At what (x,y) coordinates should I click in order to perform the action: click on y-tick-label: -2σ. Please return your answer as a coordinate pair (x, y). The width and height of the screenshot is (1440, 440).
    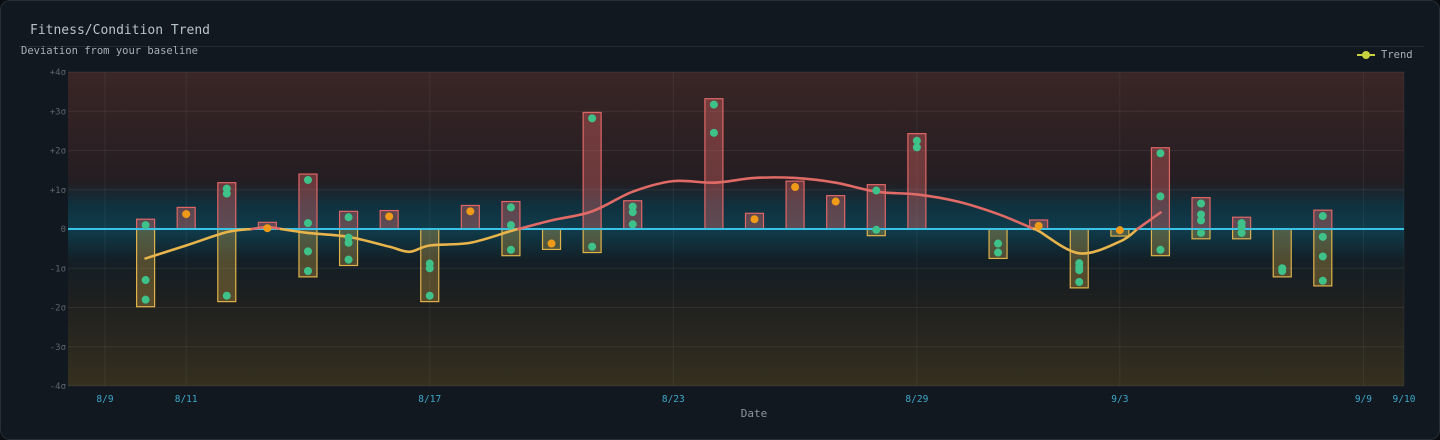
    Looking at the image, I should click on (58, 309).